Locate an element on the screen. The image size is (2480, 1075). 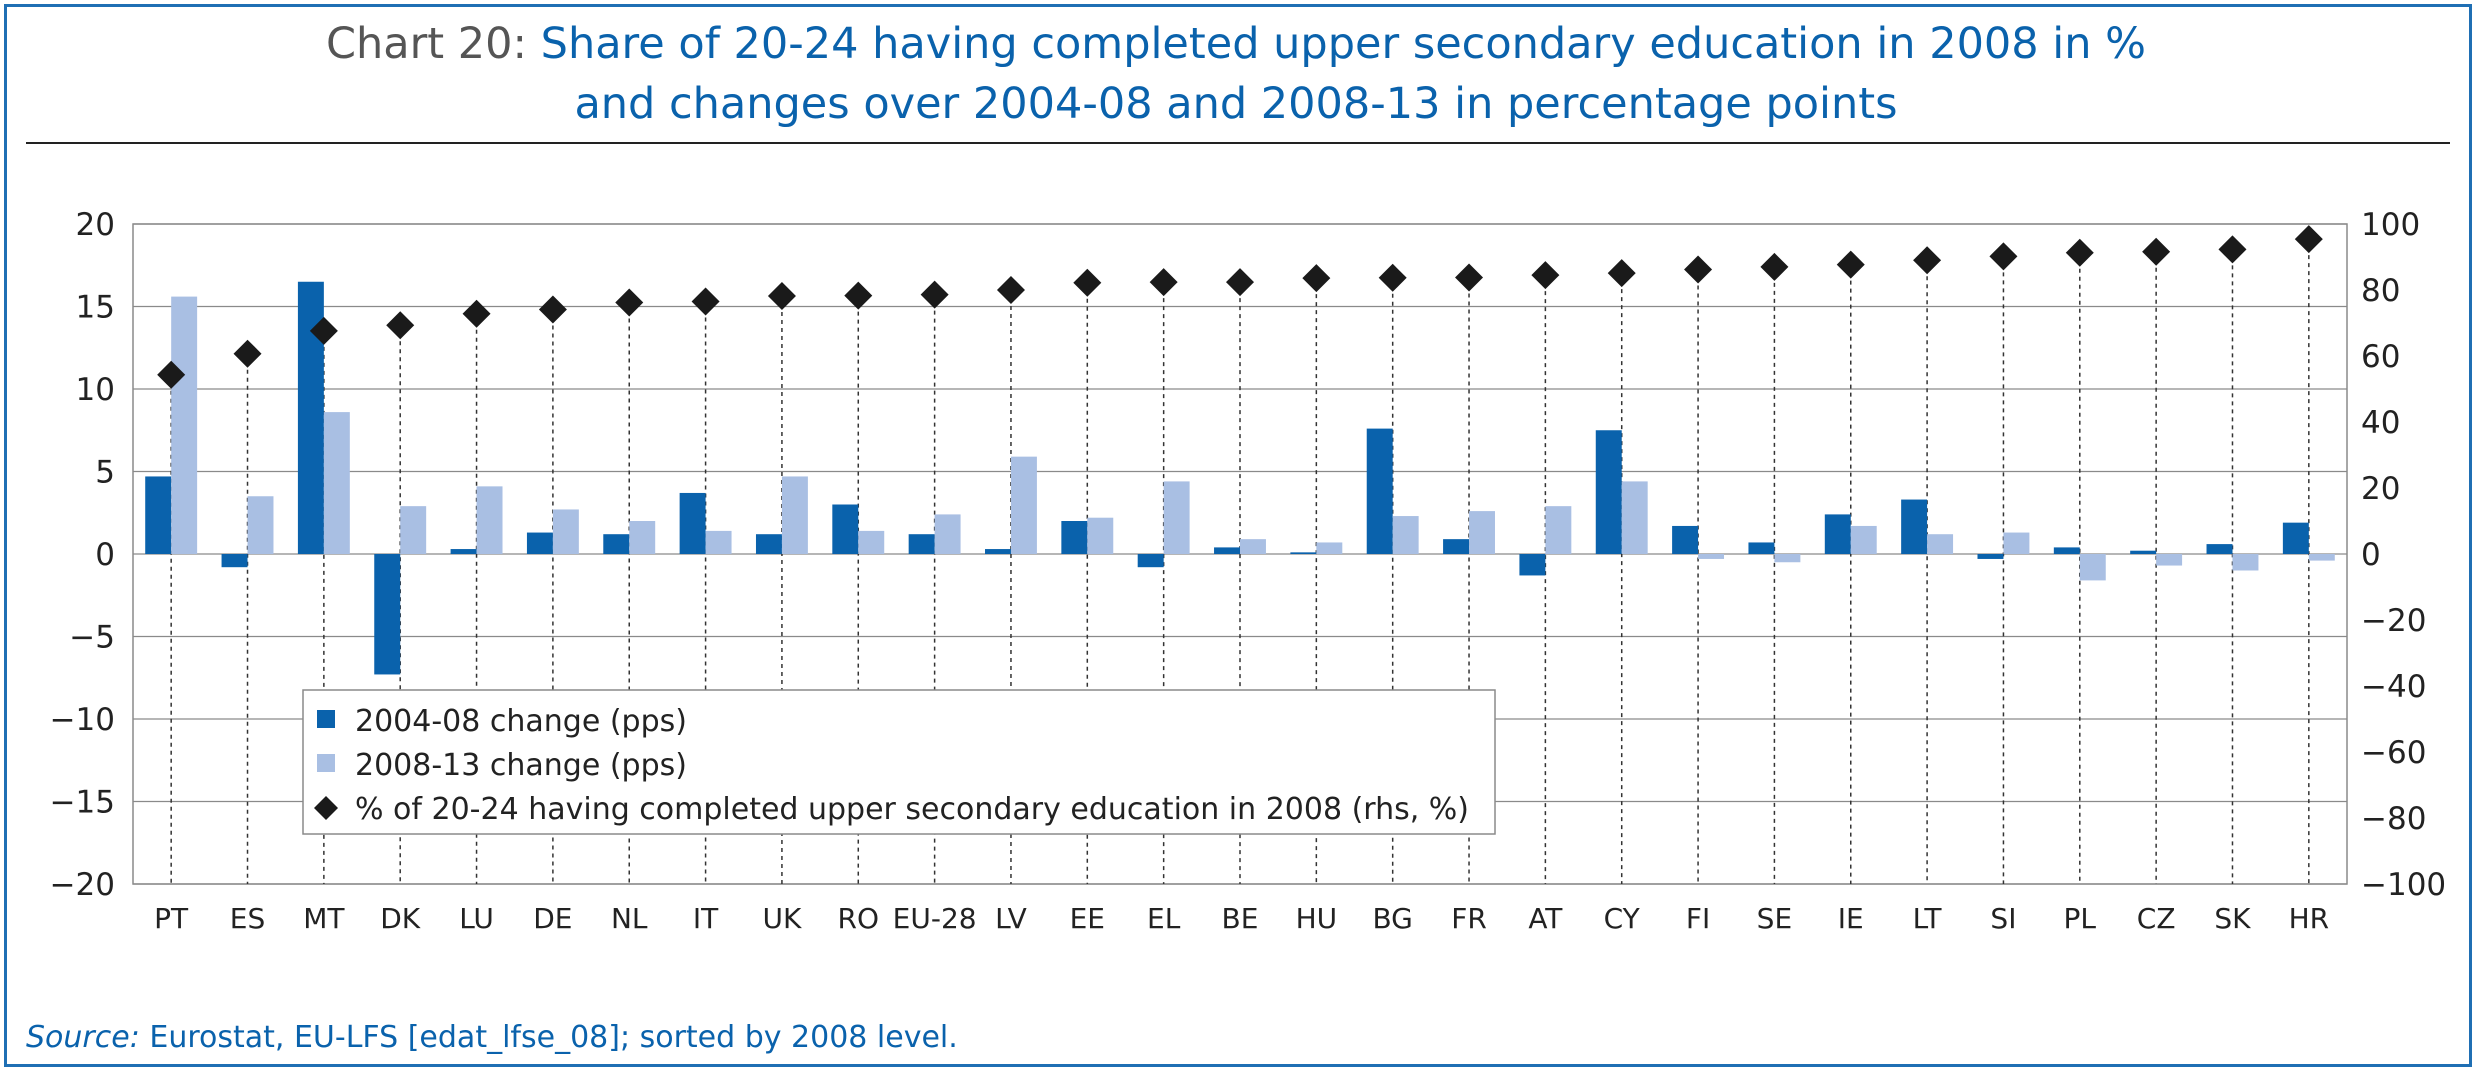
y-left-tick-label: −20 is located at coordinates (82, 885).